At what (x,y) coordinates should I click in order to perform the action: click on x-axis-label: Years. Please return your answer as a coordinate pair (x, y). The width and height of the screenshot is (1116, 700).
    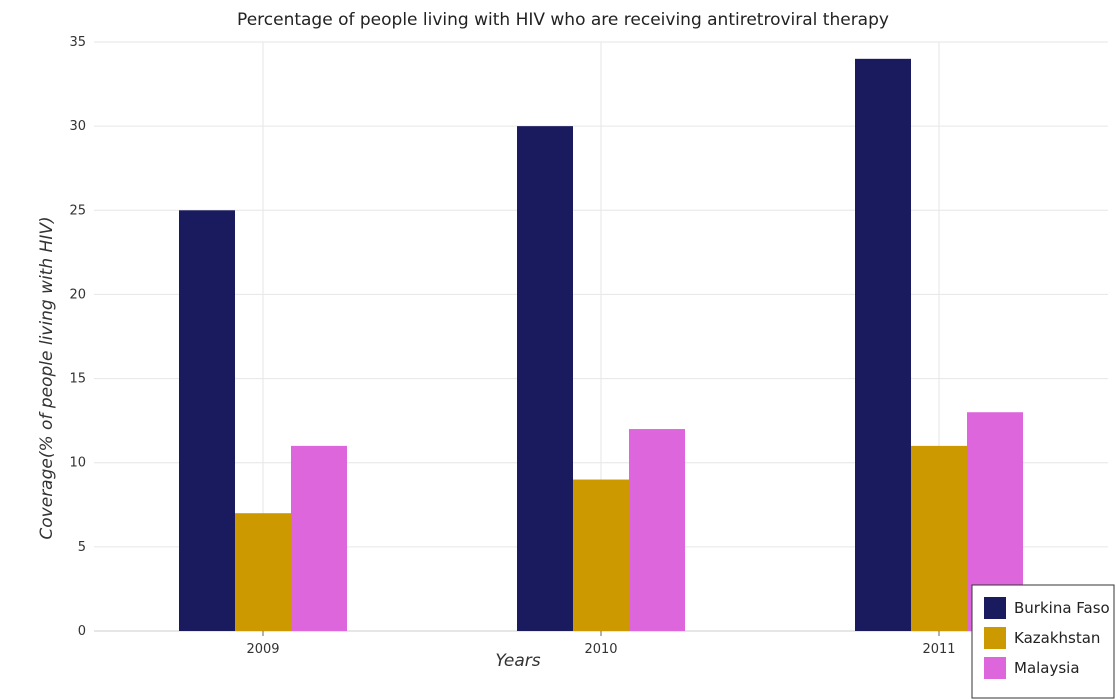
    Looking at the image, I should click on (517, 661).